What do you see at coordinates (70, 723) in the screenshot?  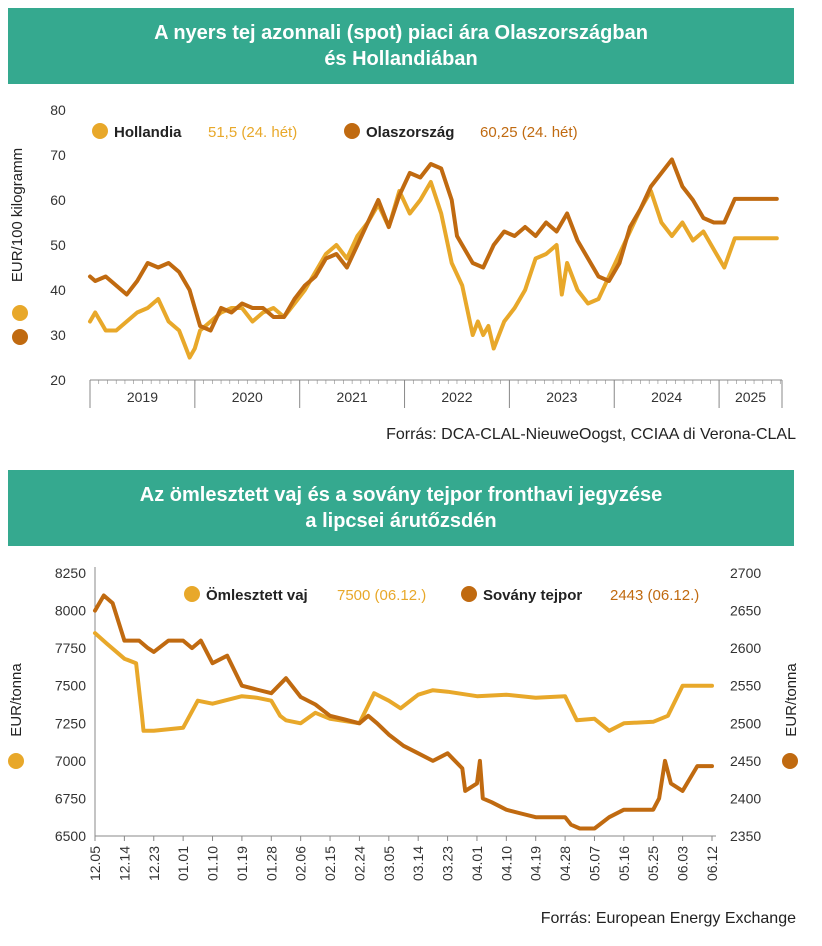 I see `left-y-tick-label: 7250` at bounding box center [70, 723].